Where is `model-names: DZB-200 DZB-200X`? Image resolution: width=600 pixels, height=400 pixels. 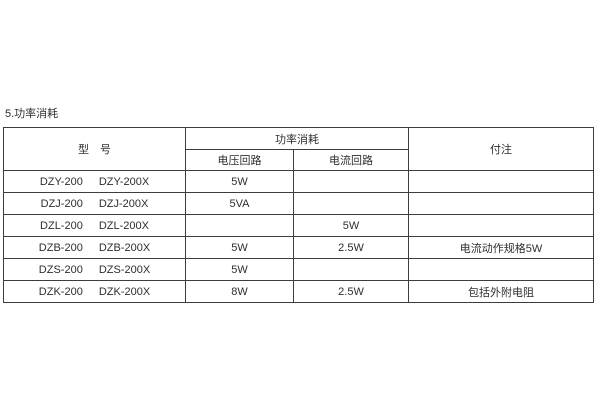
model-names: DZB-200 DZB-200X is located at coordinates (95, 247).